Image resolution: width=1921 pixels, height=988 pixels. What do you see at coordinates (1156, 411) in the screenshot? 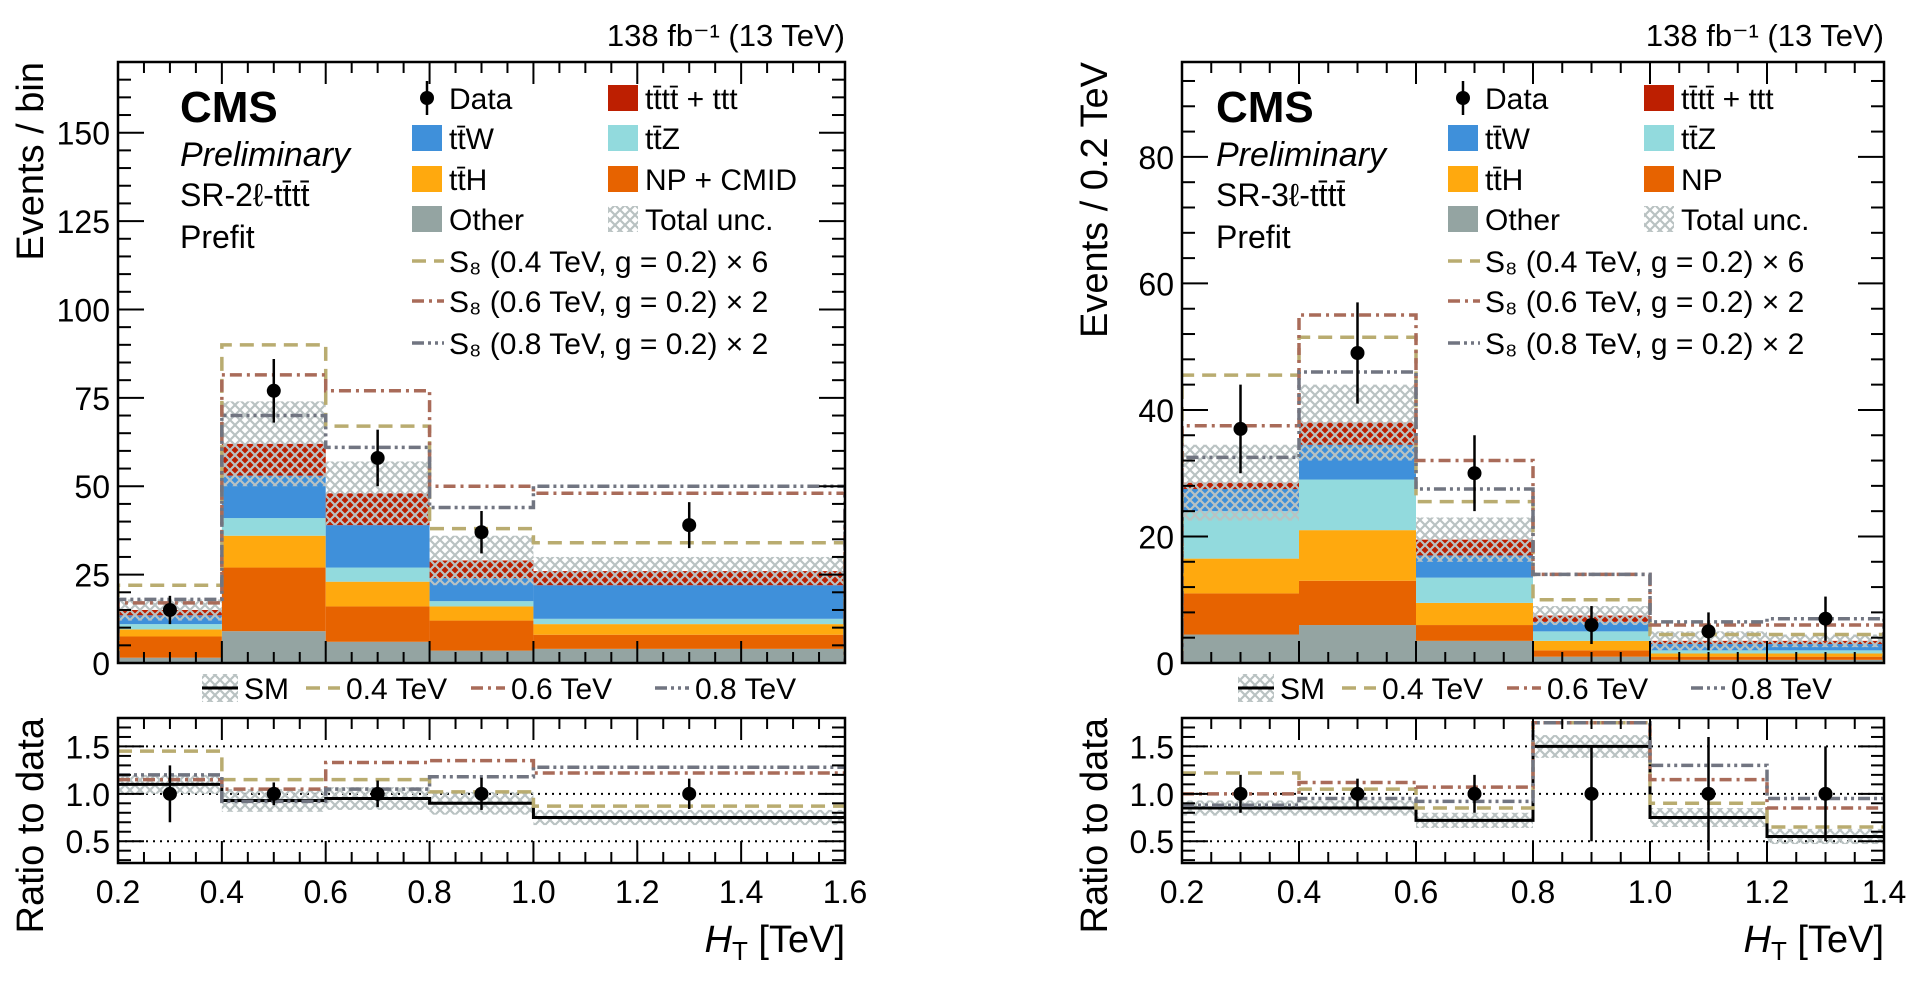
I see `y-tick-label: 40` at bounding box center [1156, 411].